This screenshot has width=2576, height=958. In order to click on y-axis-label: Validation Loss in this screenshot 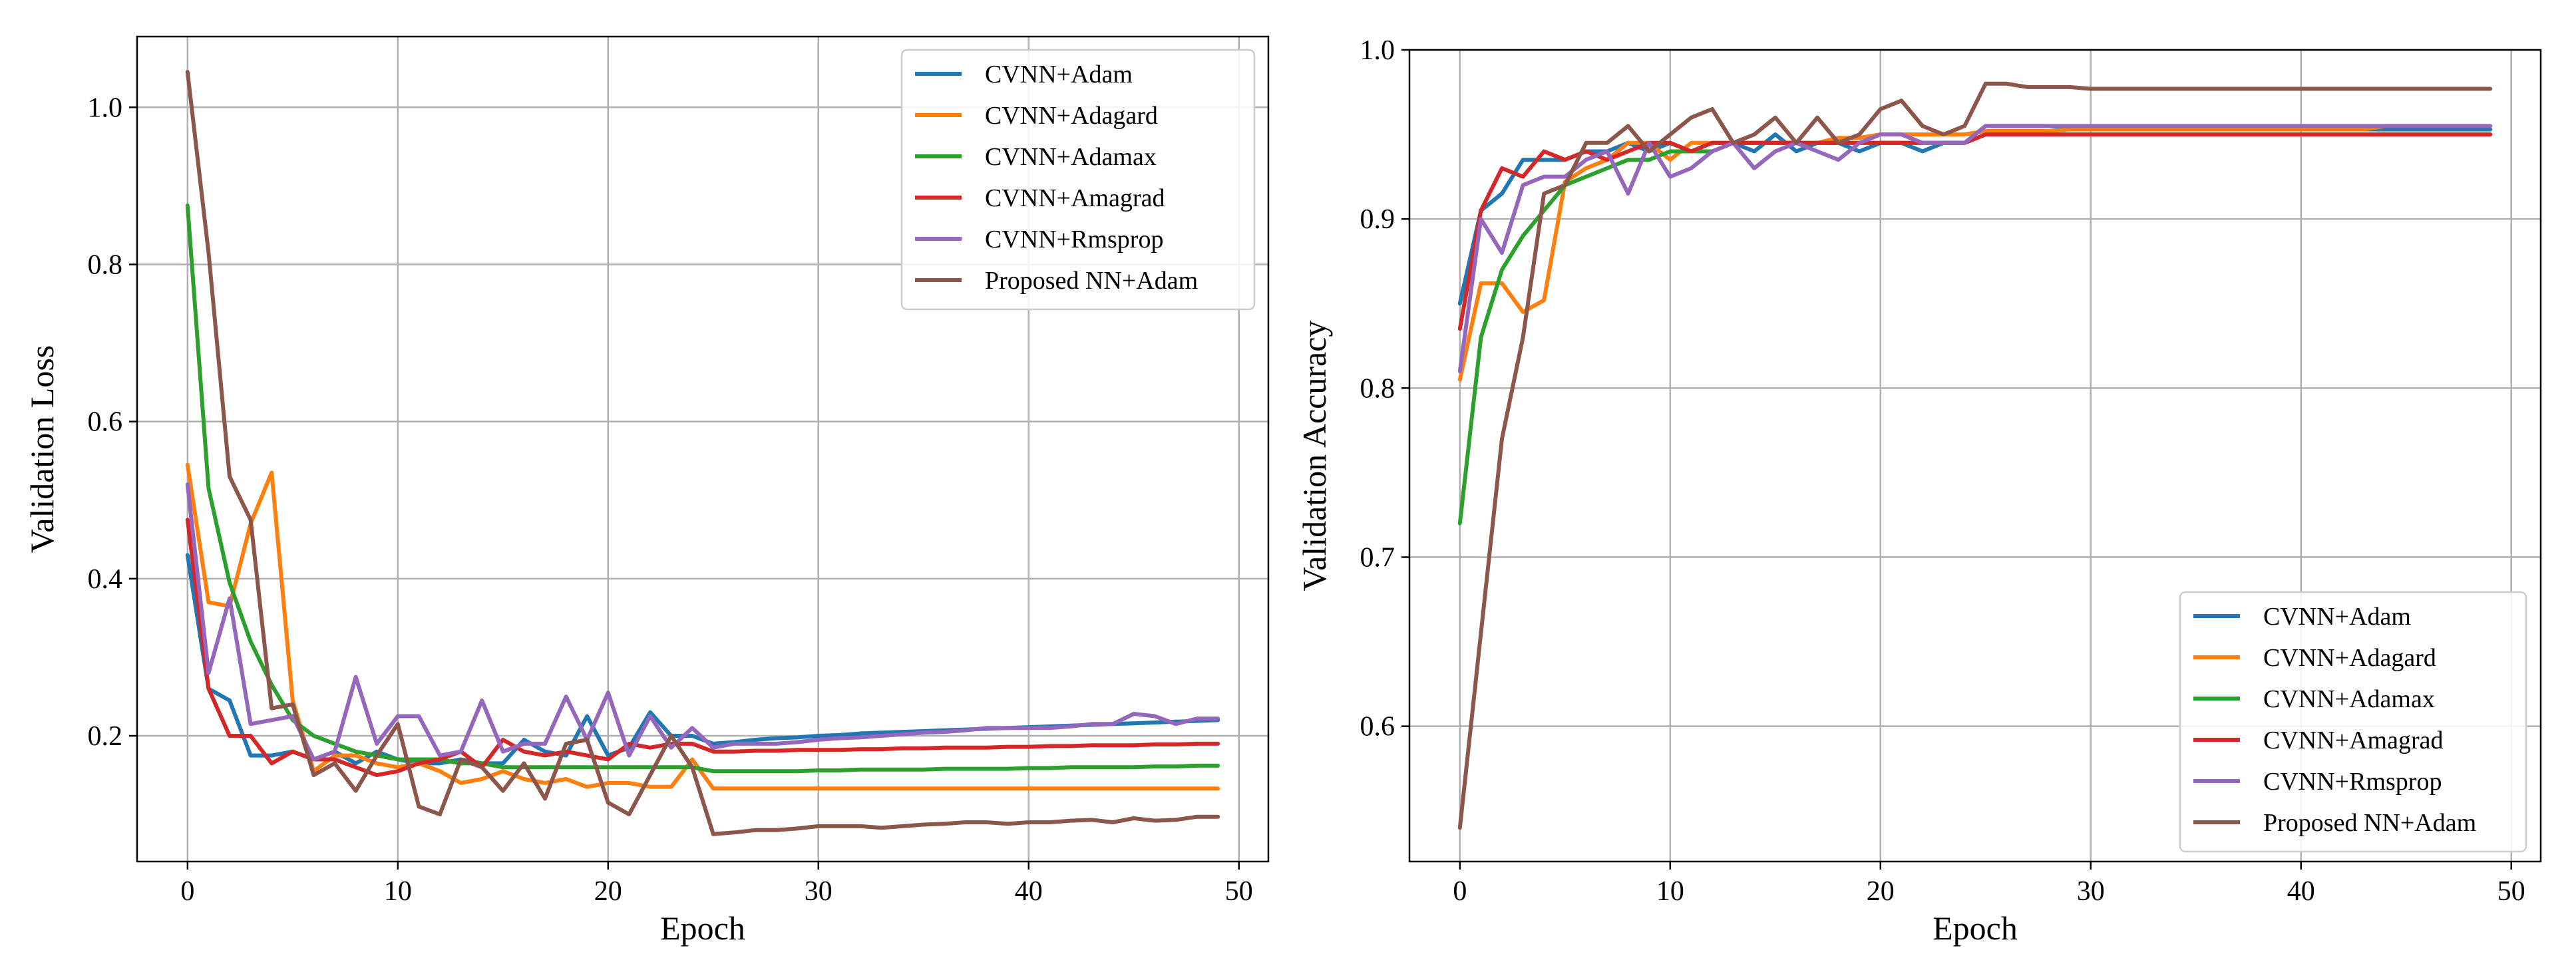, I will do `click(42, 449)`.